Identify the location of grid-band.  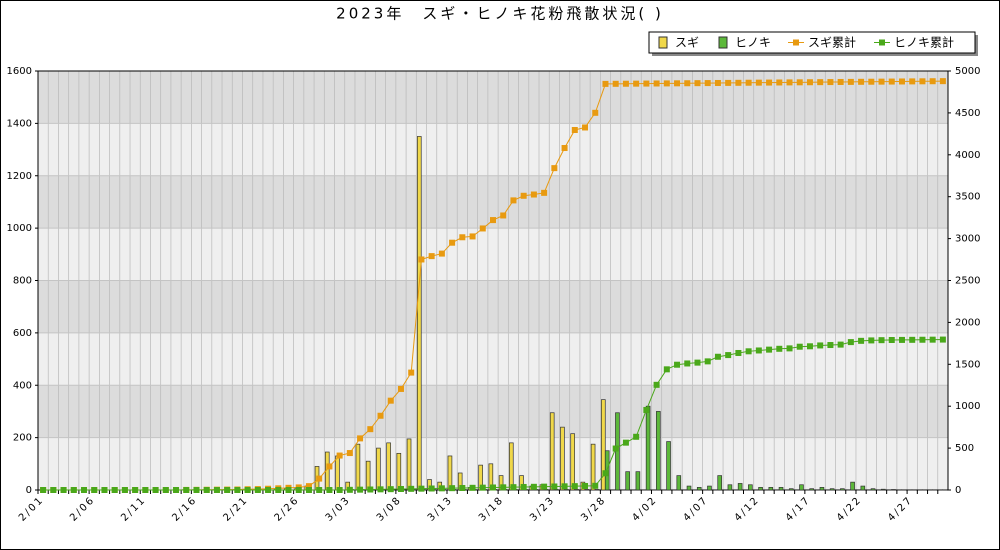
(493, 306).